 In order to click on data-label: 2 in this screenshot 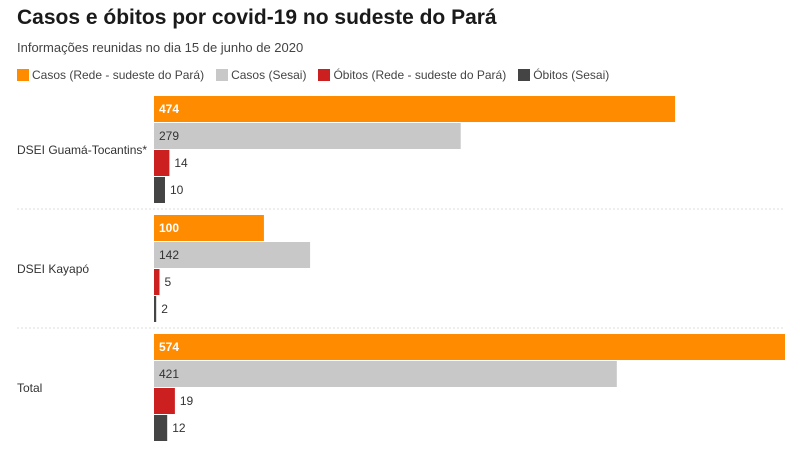, I will do `click(164, 309)`.